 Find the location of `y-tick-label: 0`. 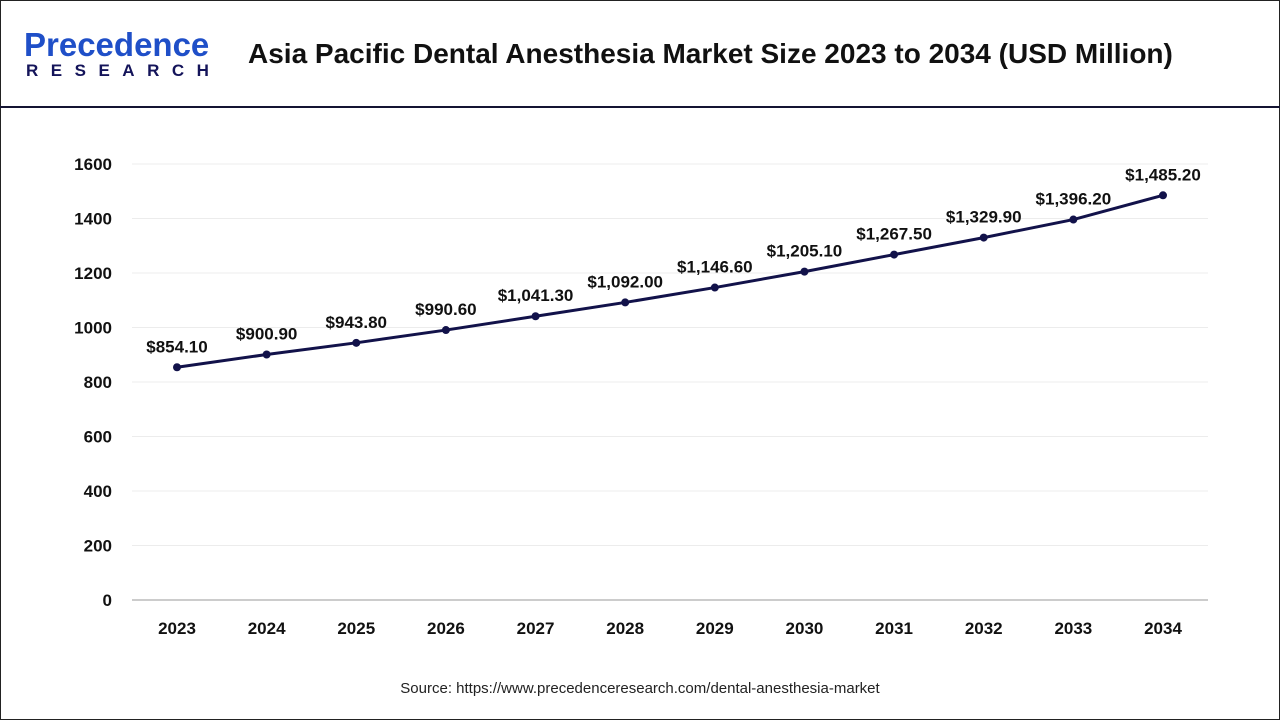

y-tick-label: 0 is located at coordinates (107, 600).